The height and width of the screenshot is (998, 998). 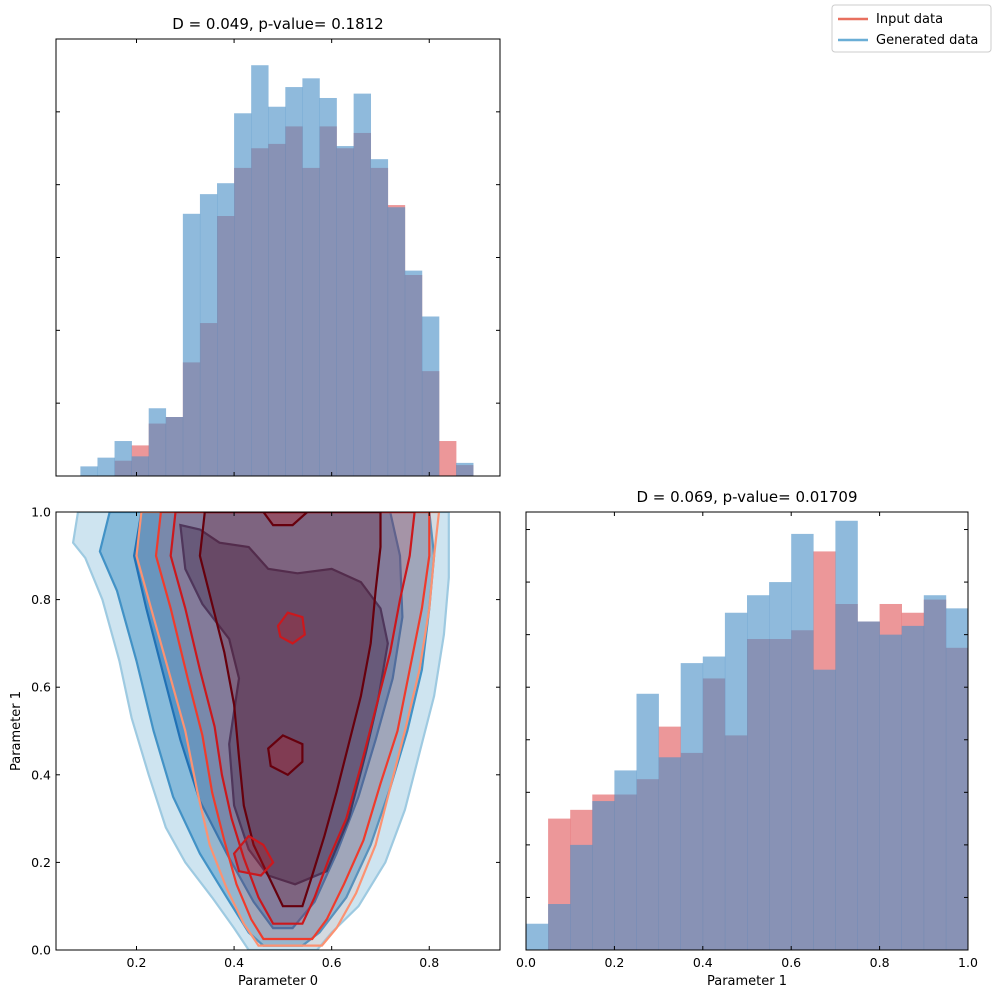 What do you see at coordinates (41, 862) in the screenshot?
I see `contour-y-tick-label: 0.2` at bounding box center [41, 862].